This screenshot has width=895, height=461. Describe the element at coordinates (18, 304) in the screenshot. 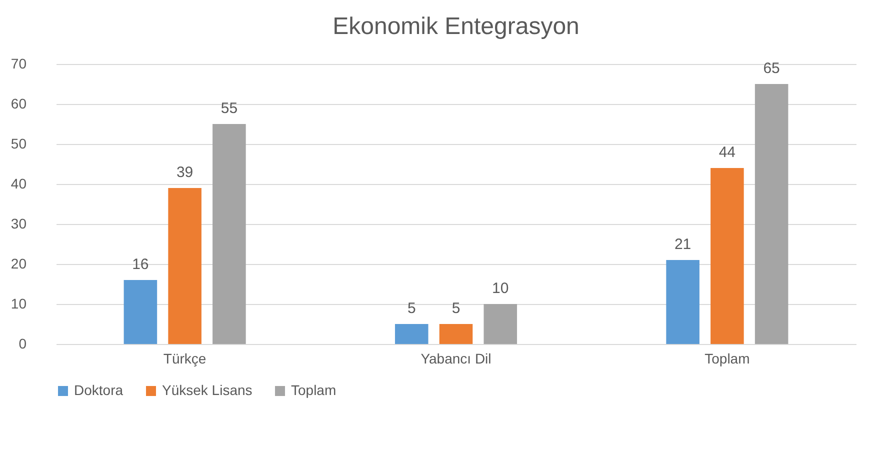

I see `y-tick-label: 10` at that location.